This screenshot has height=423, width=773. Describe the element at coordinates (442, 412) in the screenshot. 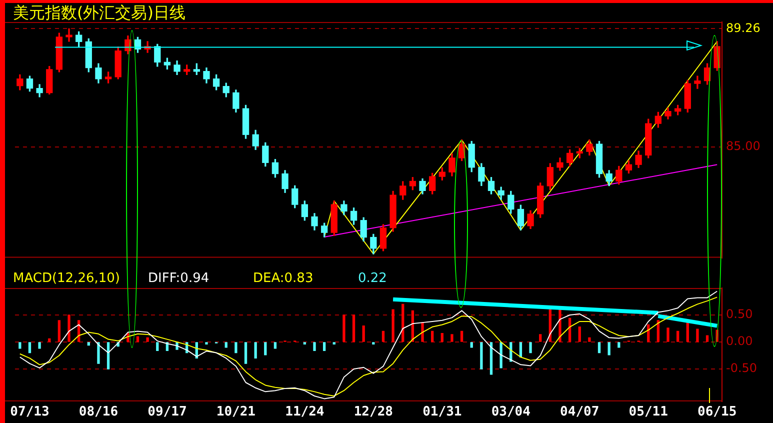

I see `x-tick-label: 01/31` at that location.